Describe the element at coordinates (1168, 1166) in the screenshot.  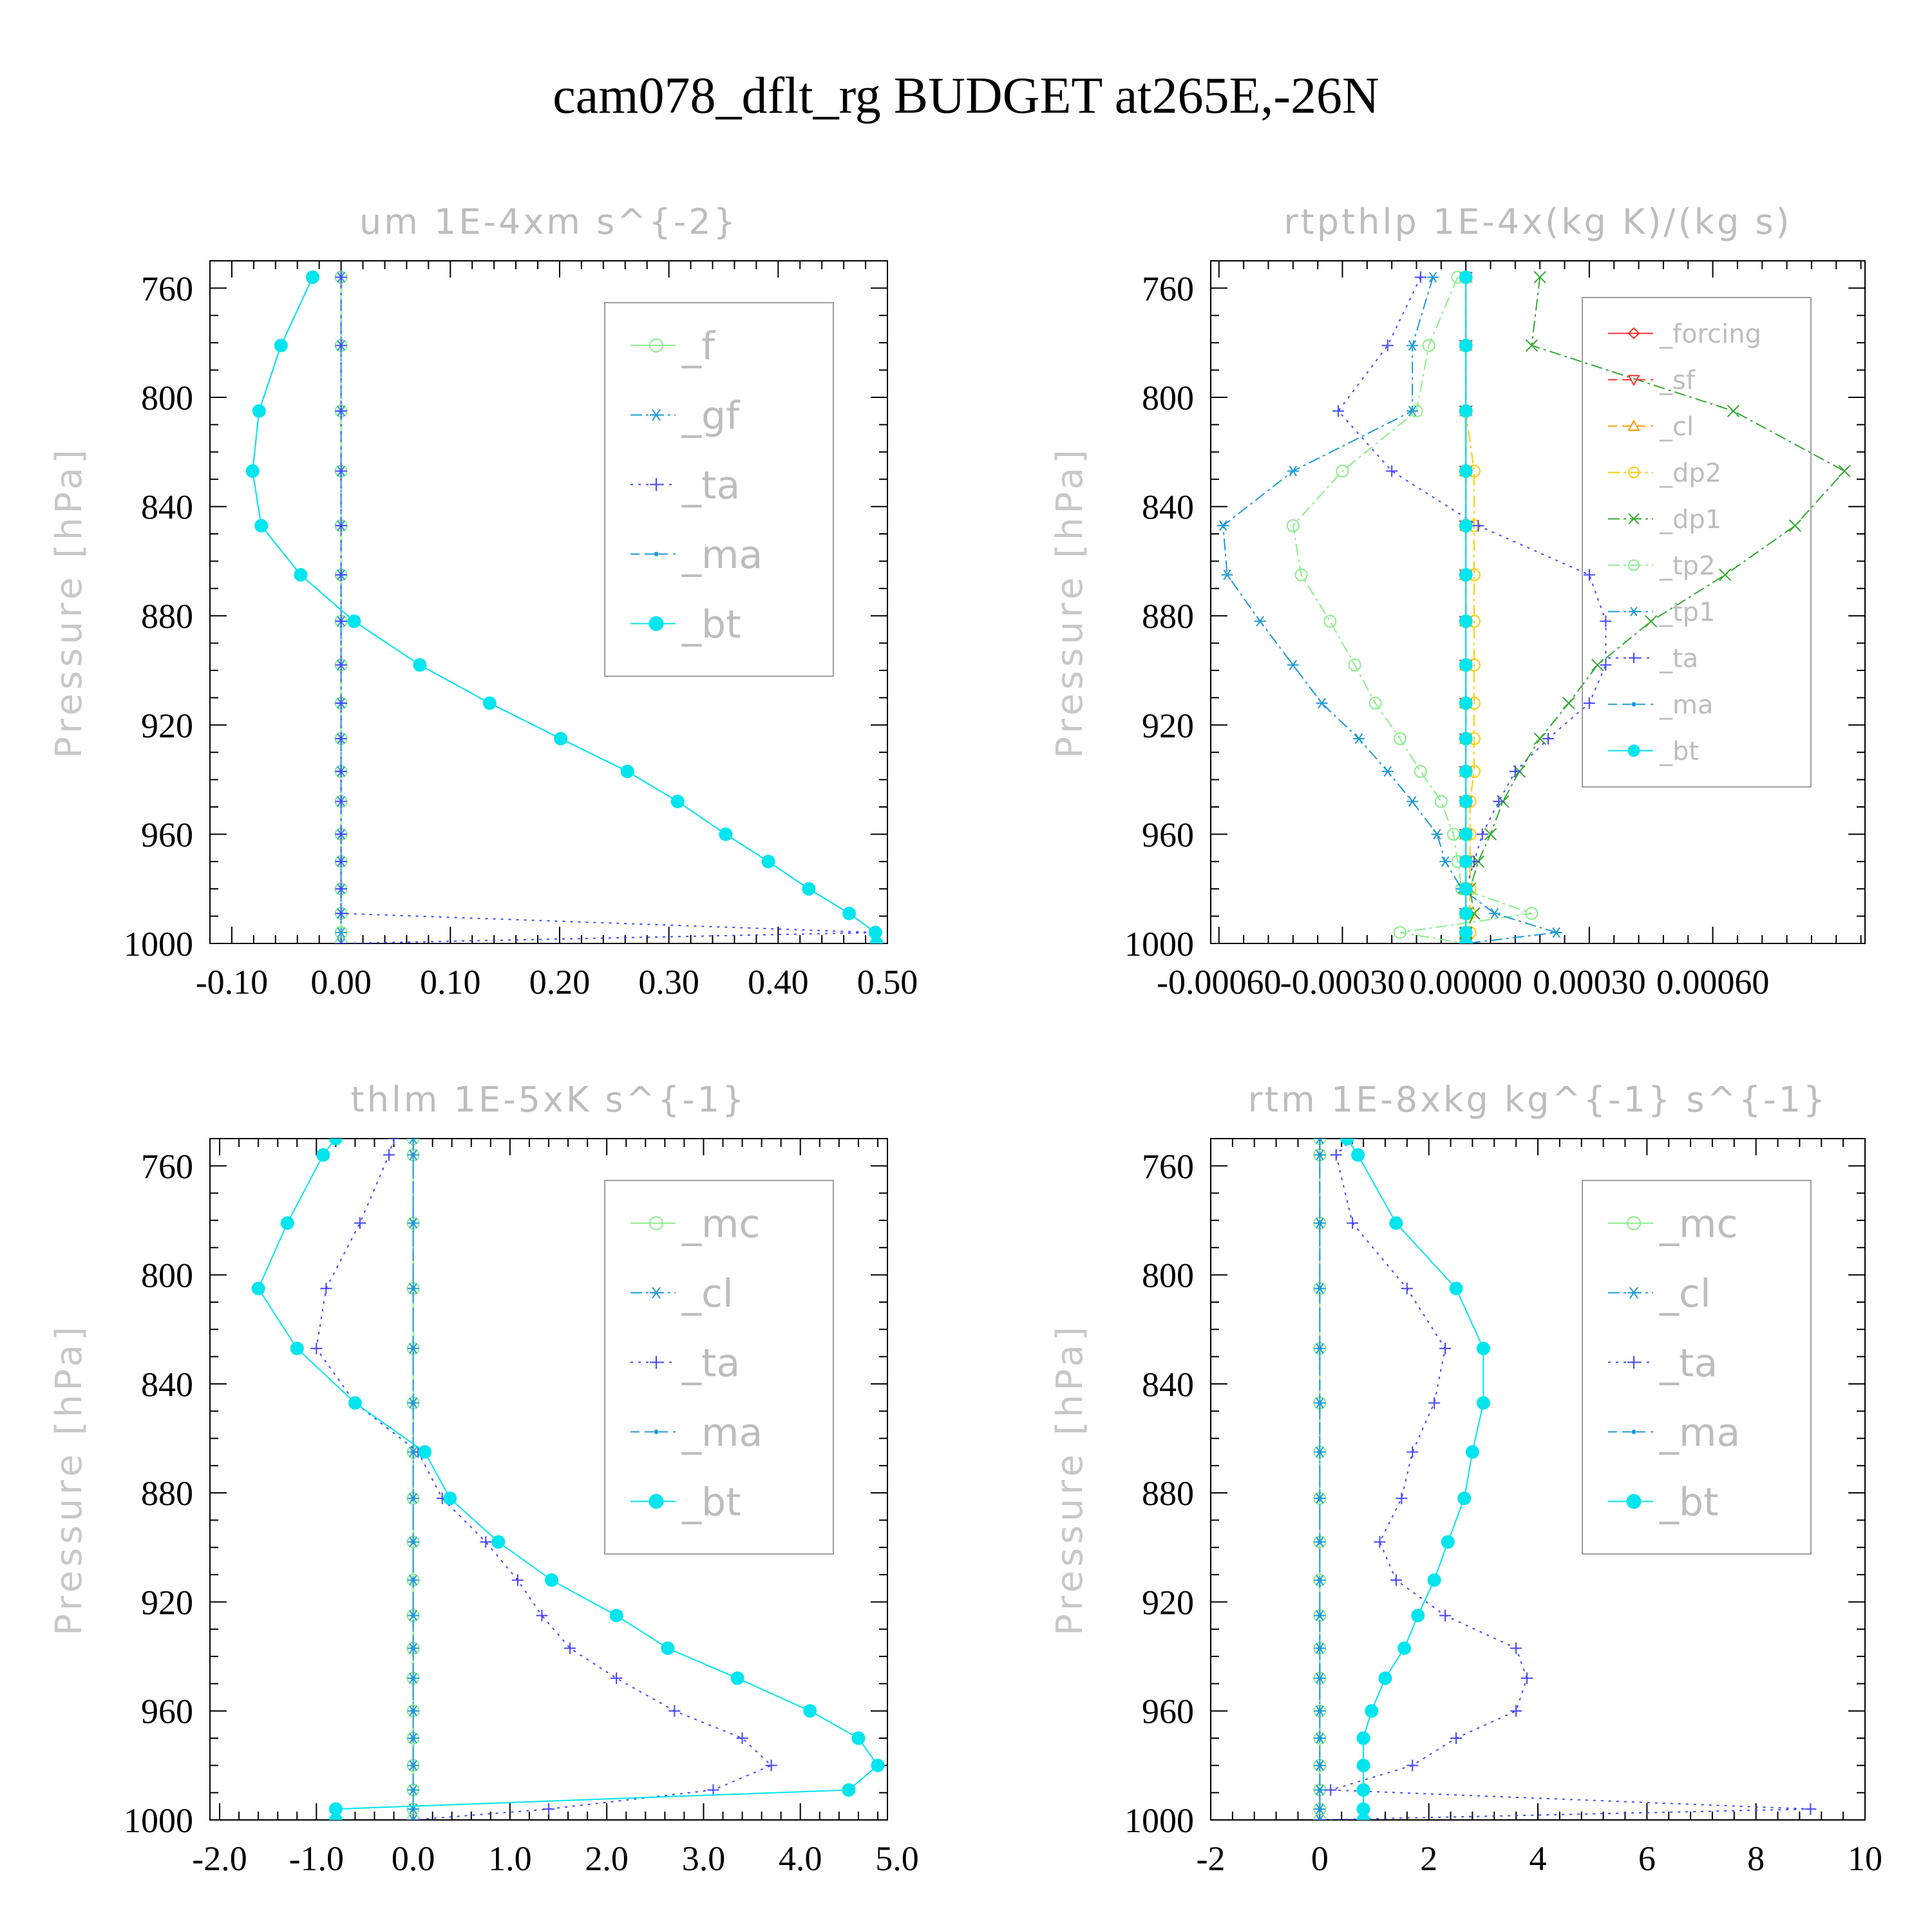
I see `y-tick-label: 760` at that location.